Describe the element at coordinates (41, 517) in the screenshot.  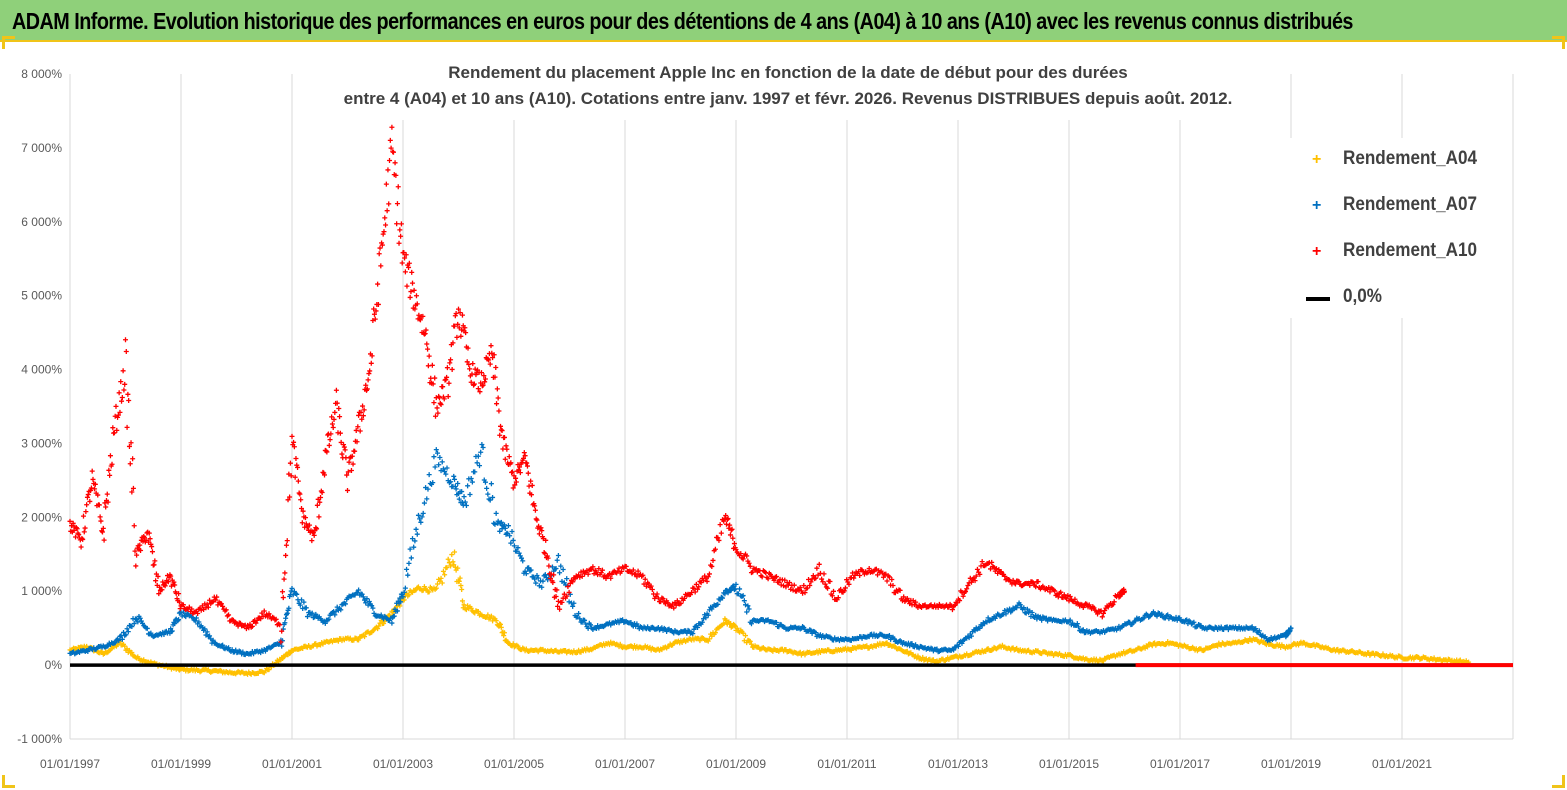
I see `y-tick-label: 2 000%` at that location.